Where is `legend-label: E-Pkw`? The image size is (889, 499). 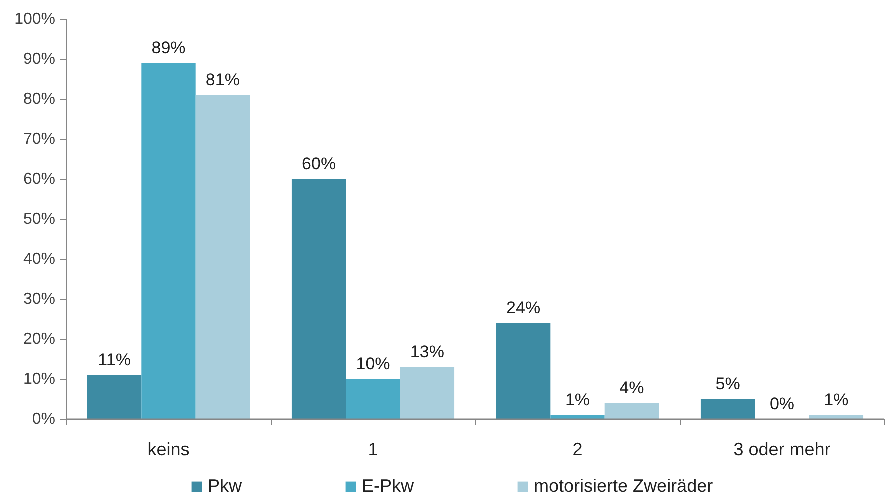 legend-label: E-Pkw is located at coordinates (388, 486).